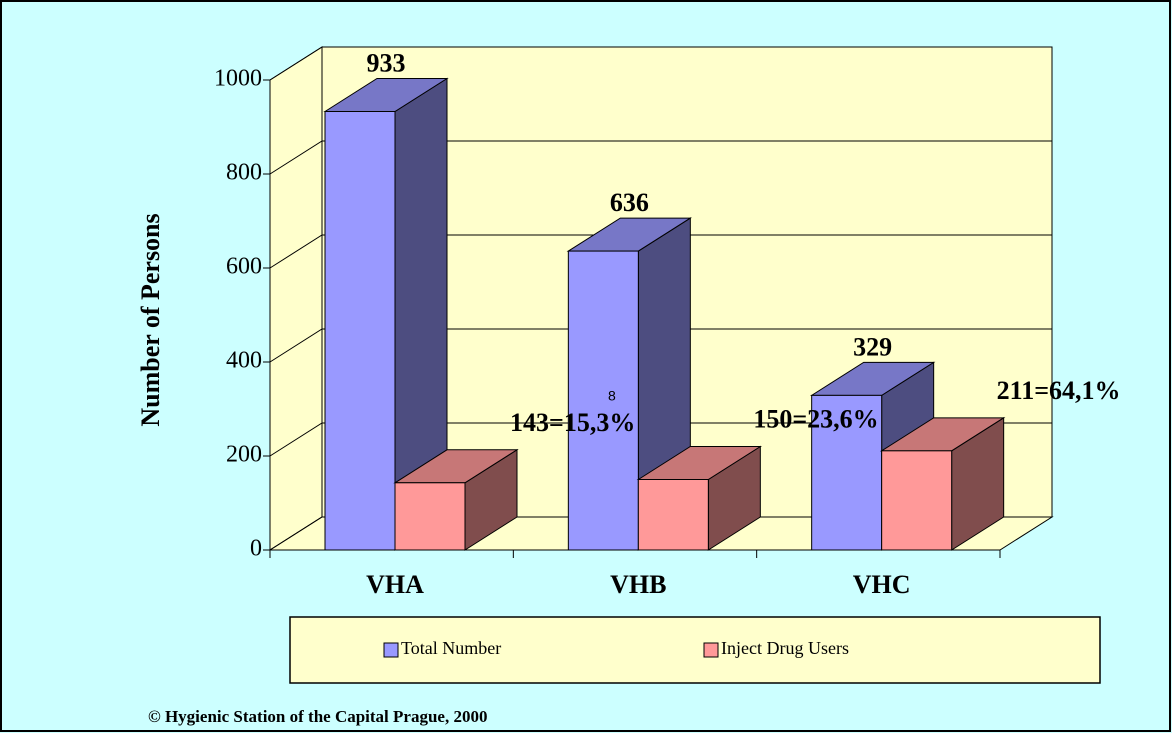  What do you see at coordinates (256, 549) in the screenshot?
I see `y-tick-label: 0` at bounding box center [256, 549].